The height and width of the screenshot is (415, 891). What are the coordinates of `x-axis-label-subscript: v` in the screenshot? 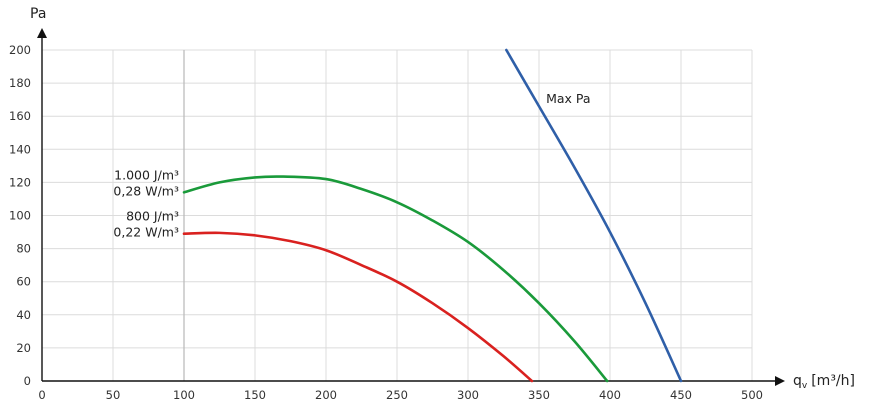 It's located at (805, 386).